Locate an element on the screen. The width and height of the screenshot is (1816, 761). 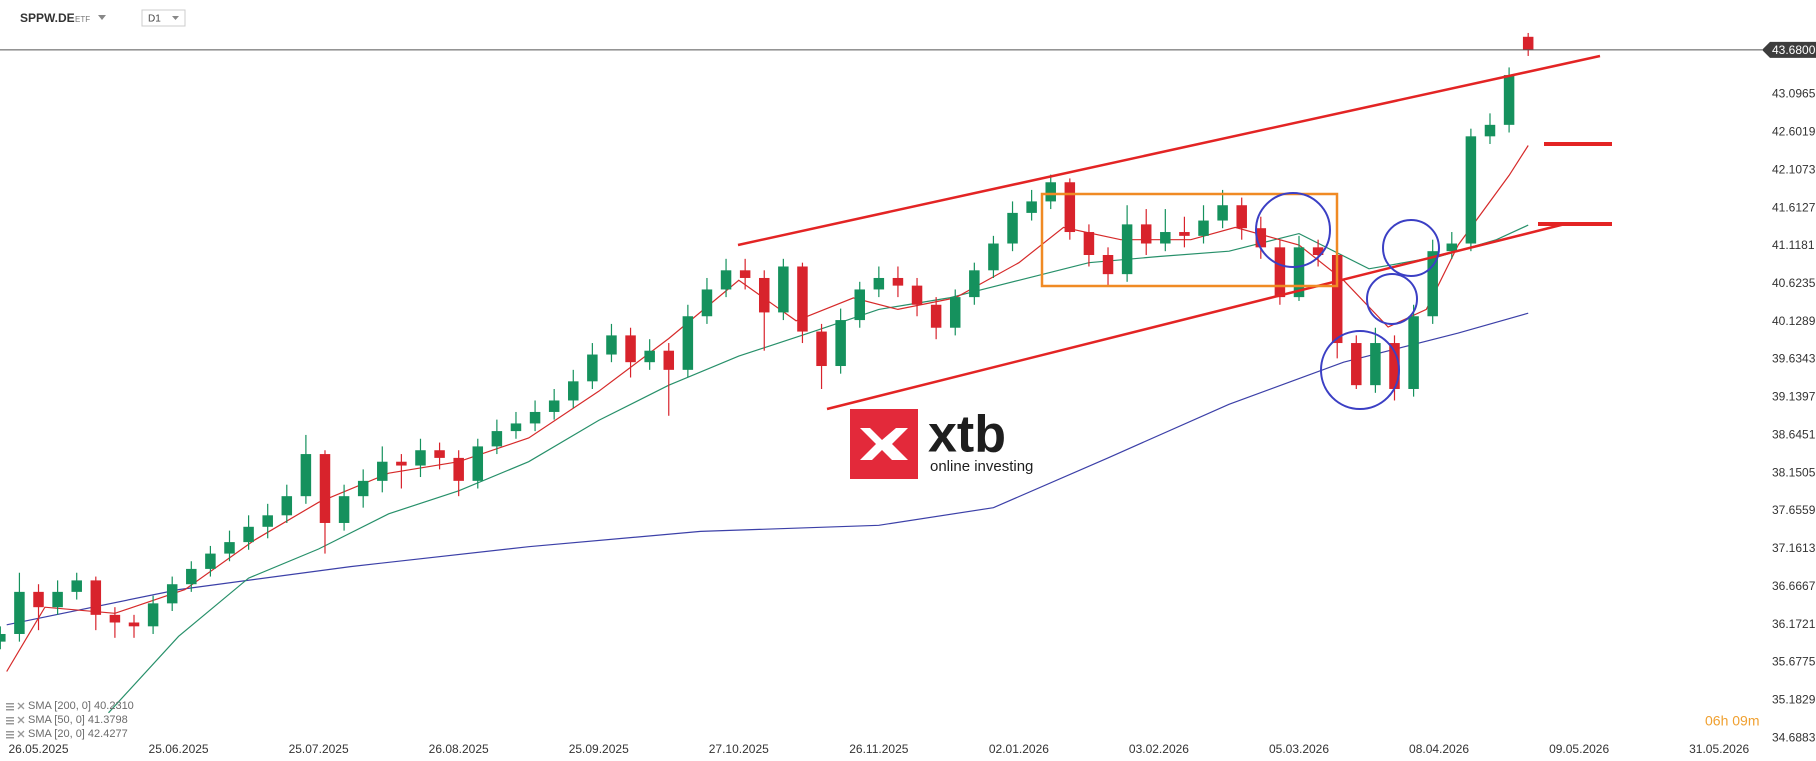
y-tick-label: 37.1613 is located at coordinates (1794, 548).